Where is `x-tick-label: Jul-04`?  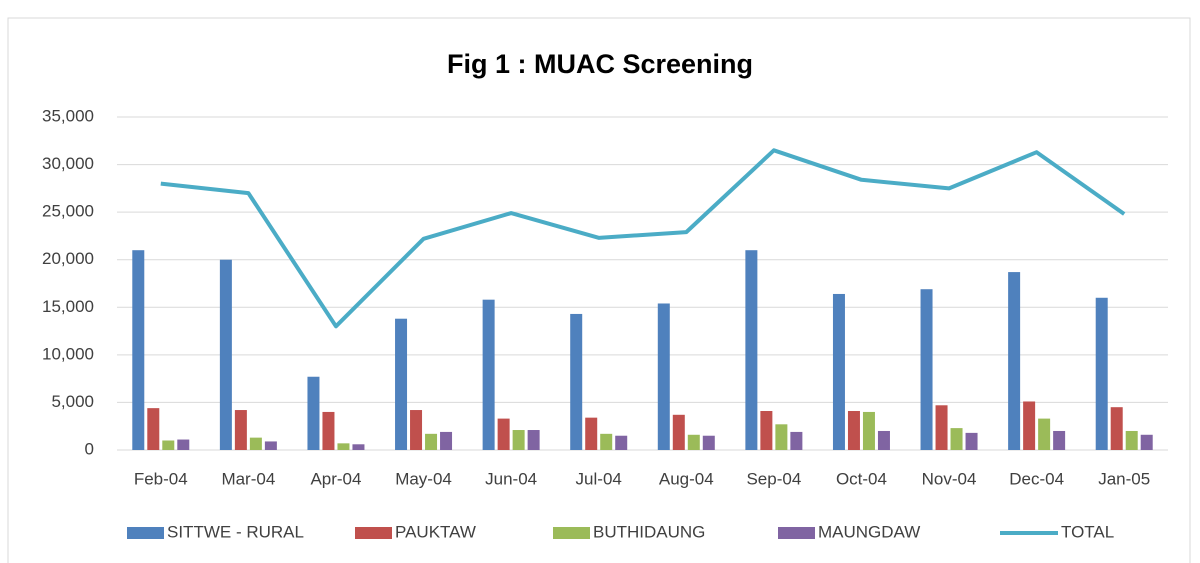
x-tick-label: Jul-04 is located at coordinates (599, 478).